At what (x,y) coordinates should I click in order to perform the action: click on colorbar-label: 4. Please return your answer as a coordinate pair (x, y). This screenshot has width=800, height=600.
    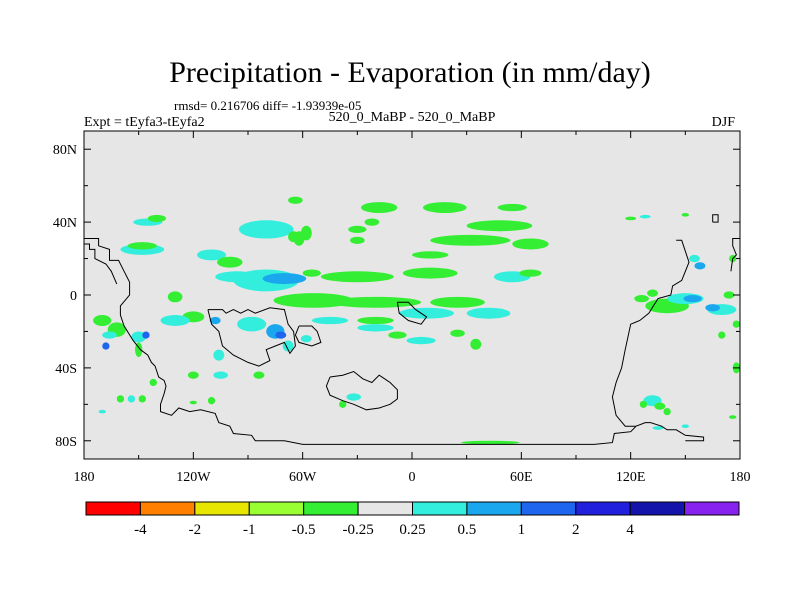
    Looking at the image, I should click on (630, 530).